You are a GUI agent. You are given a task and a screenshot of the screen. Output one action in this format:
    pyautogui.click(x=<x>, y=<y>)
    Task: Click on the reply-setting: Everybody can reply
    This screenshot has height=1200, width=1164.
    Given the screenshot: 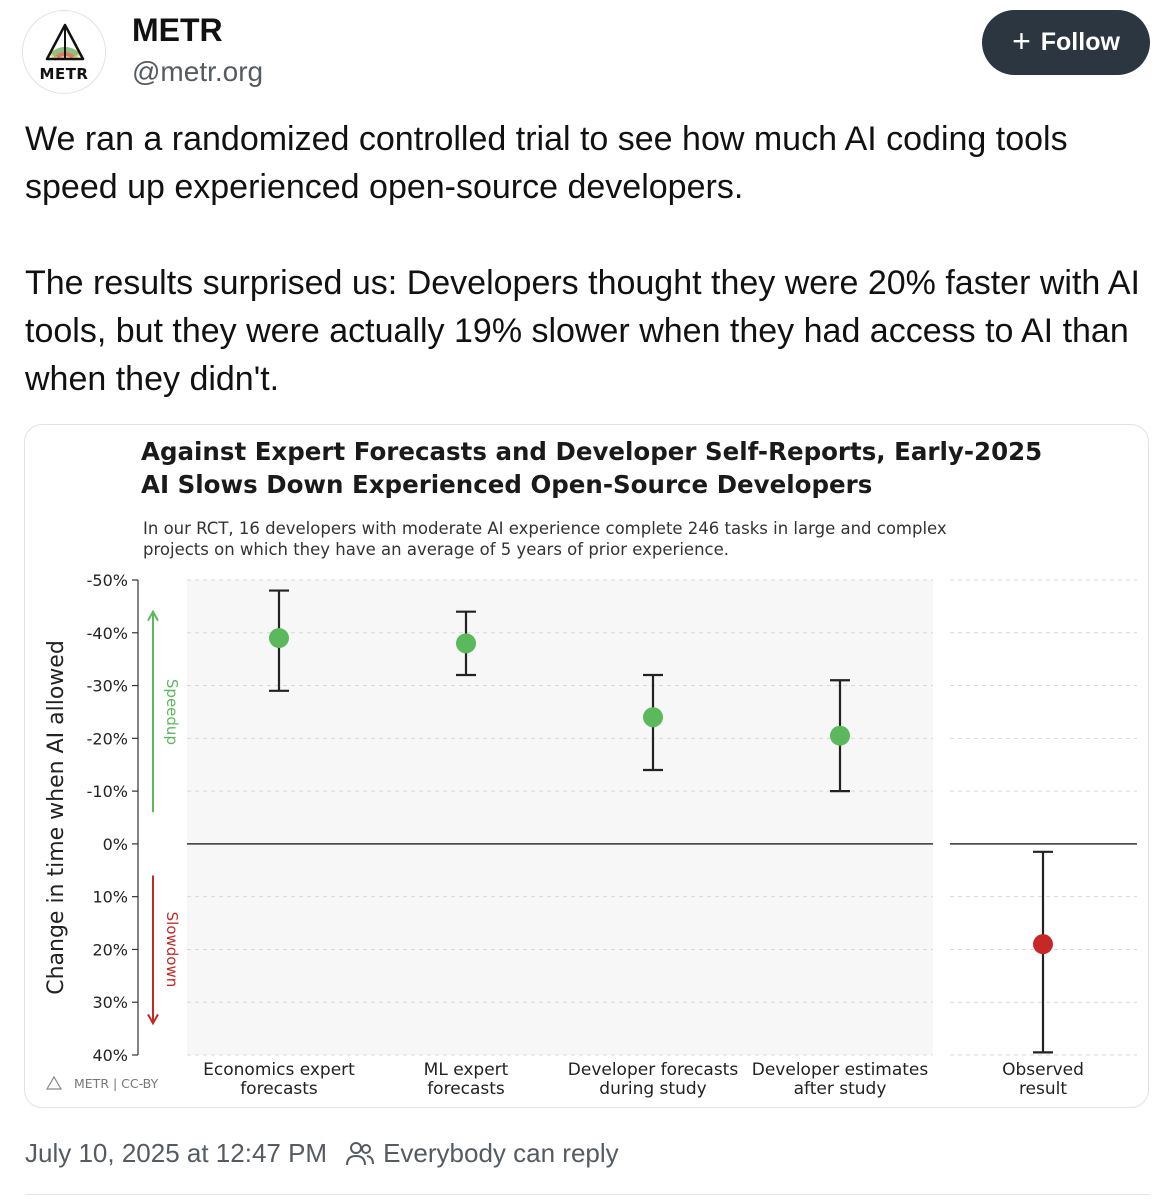 What is the action you would take?
    pyautogui.click(x=501, y=1153)
    